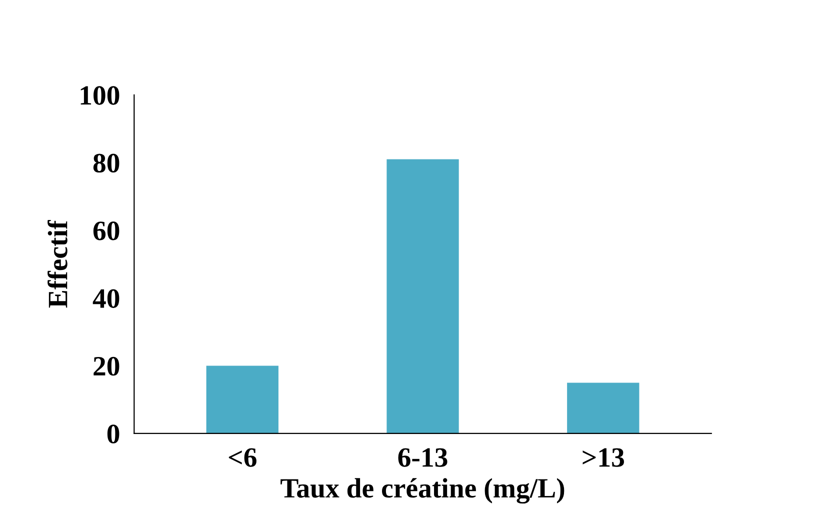 The image size is (813, 513). I want to click on x-tick-label: 6-13, so click(423, 457).